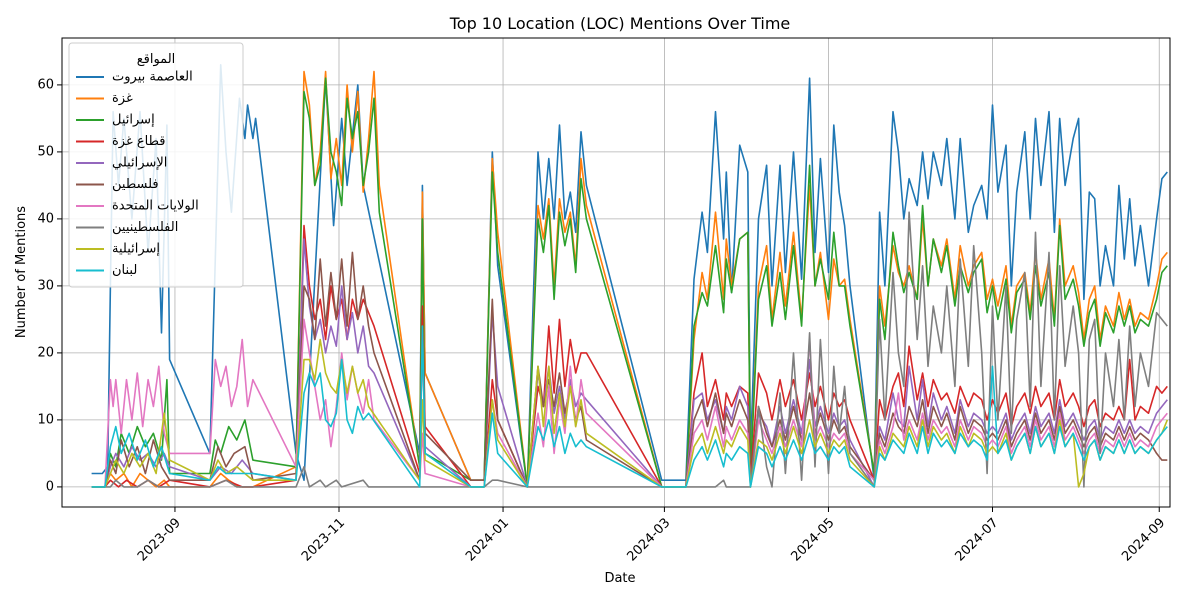  I want to click on y-tick-label: 50, so click(45, 151).